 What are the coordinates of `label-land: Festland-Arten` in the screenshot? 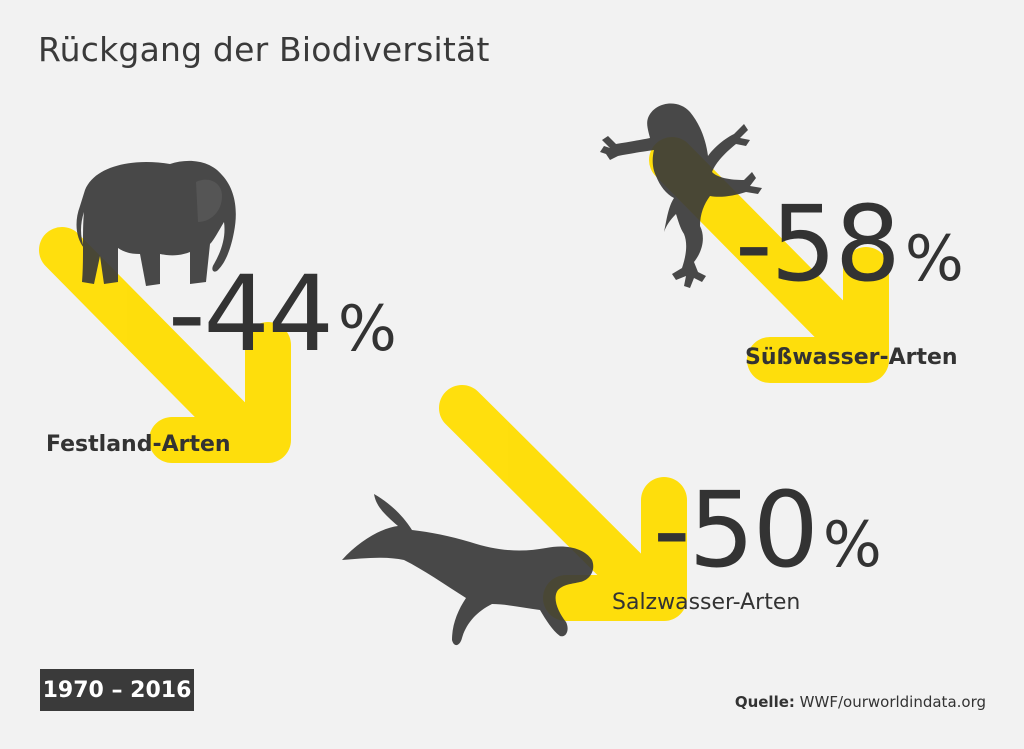 It's located at (138, 444).